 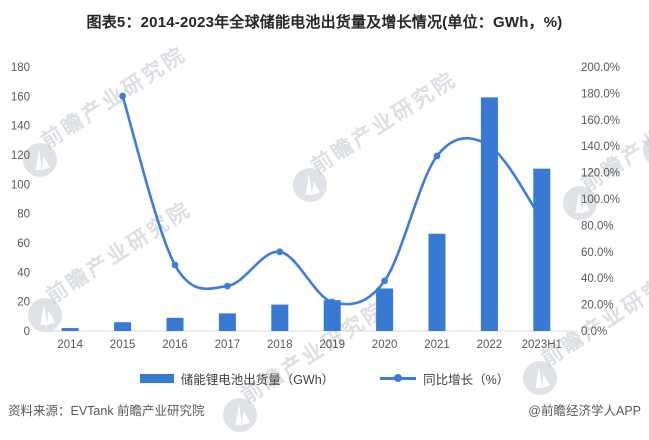 I want to click on y-axis-left-tick: 40, so click(x=23, y=273).